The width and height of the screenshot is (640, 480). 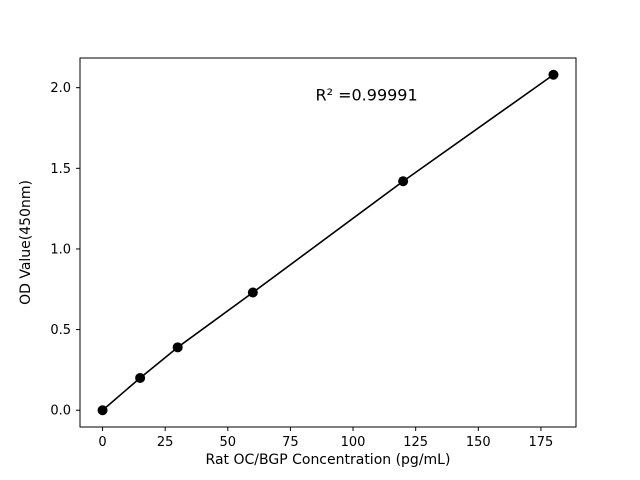 What do you see at coordinates (60, 411) in the screenshot?
I see `y-tick-label: 0.0` at bounding box center [60, 411].